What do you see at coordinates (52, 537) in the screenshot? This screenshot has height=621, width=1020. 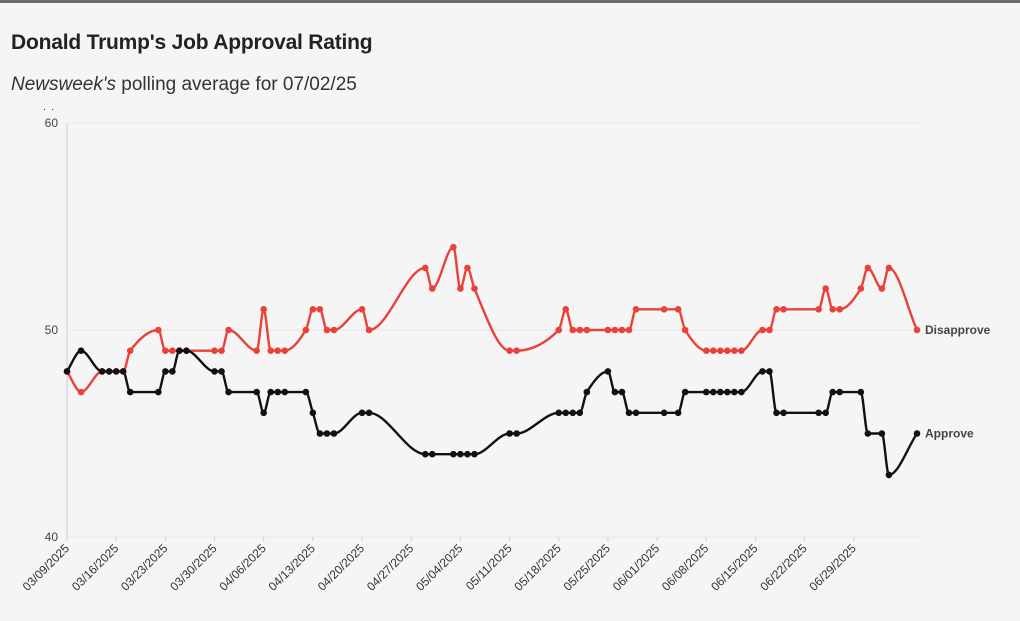 I see `y-tick-label-40: 40` at bounding box center [52, 537].